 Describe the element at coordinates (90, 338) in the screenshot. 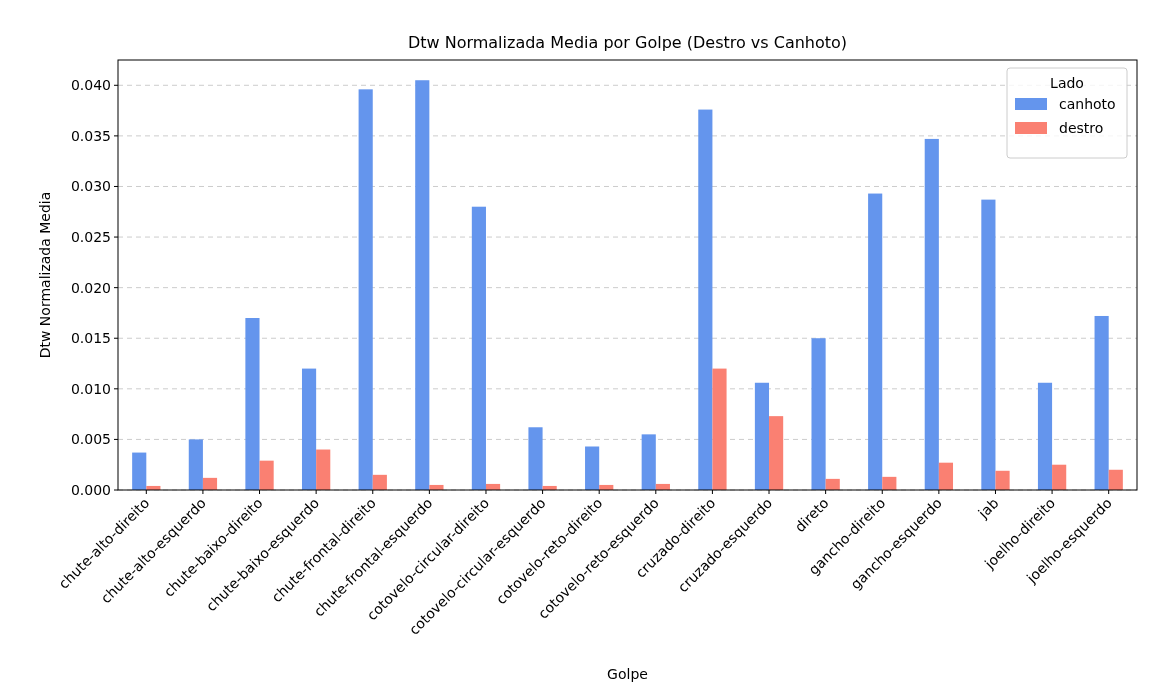

I see `y-tick-label: 0.015` at that location.